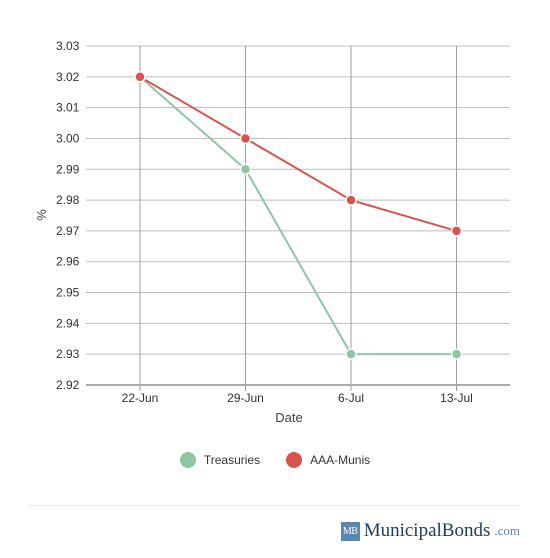 The width and height of the screenshot is (550, 558). Describe the element at coordinates (456, 398) in the screenshot. I see `x-tick-label: 13-Jul` at that location.